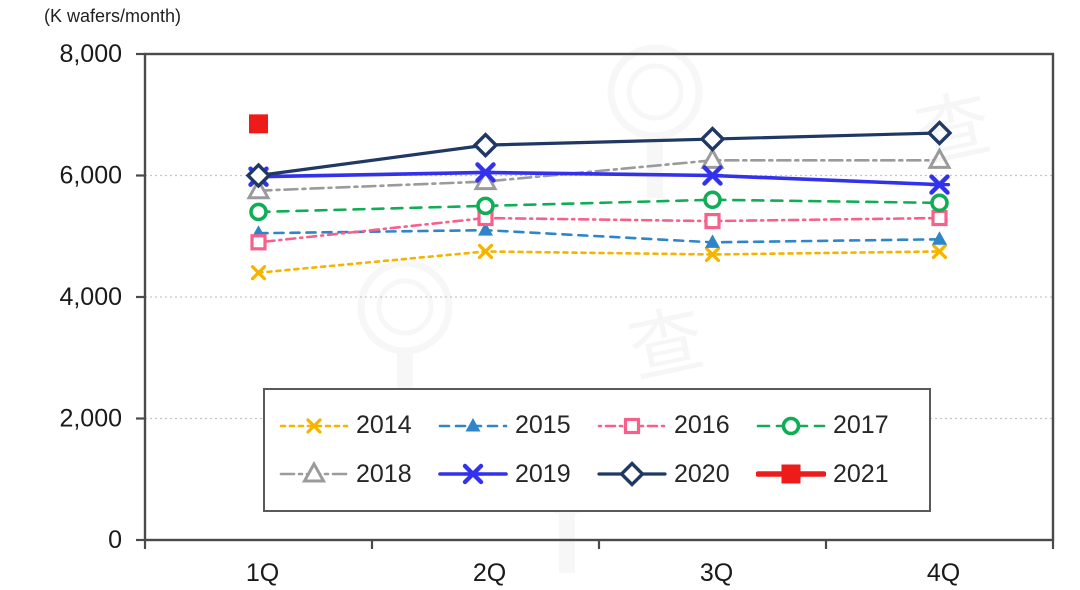  I want to click on line-2016, so click(599, 230).